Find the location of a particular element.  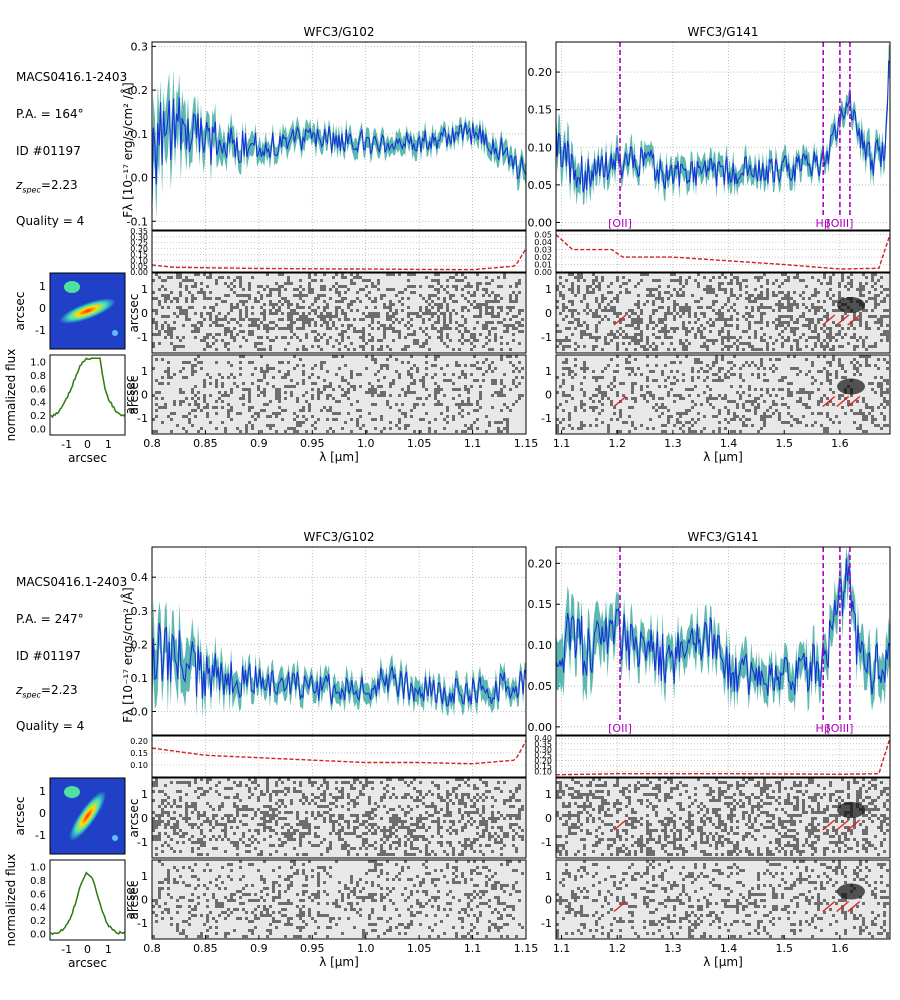

contam-tick-label: 0.05 is located at coordinates (543, 235).